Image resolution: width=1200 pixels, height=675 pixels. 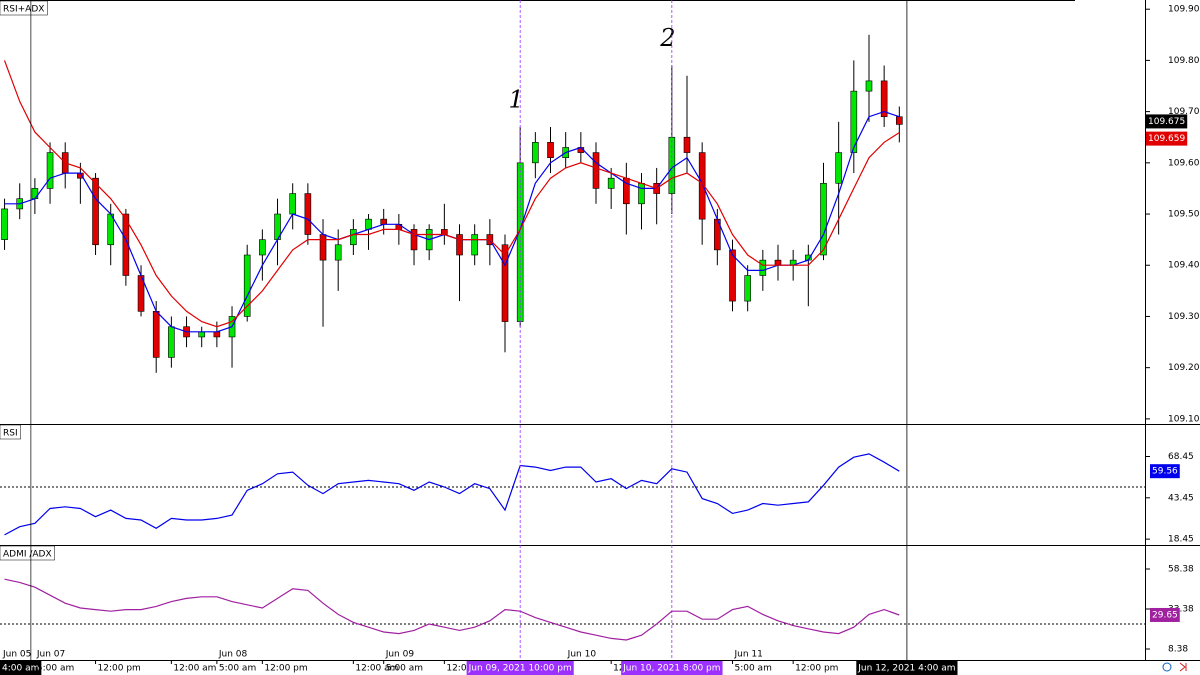 I want to click on y-tick-label: 109.800, so click(x=1184, y=61).